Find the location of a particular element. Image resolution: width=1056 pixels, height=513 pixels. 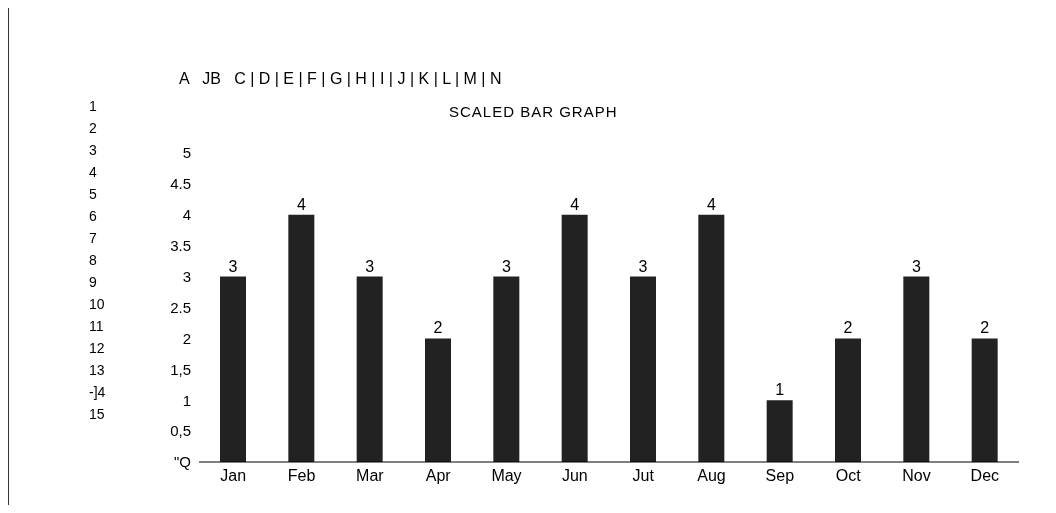

y-tick-label: 0,5 is located at coordinates (180, 431).